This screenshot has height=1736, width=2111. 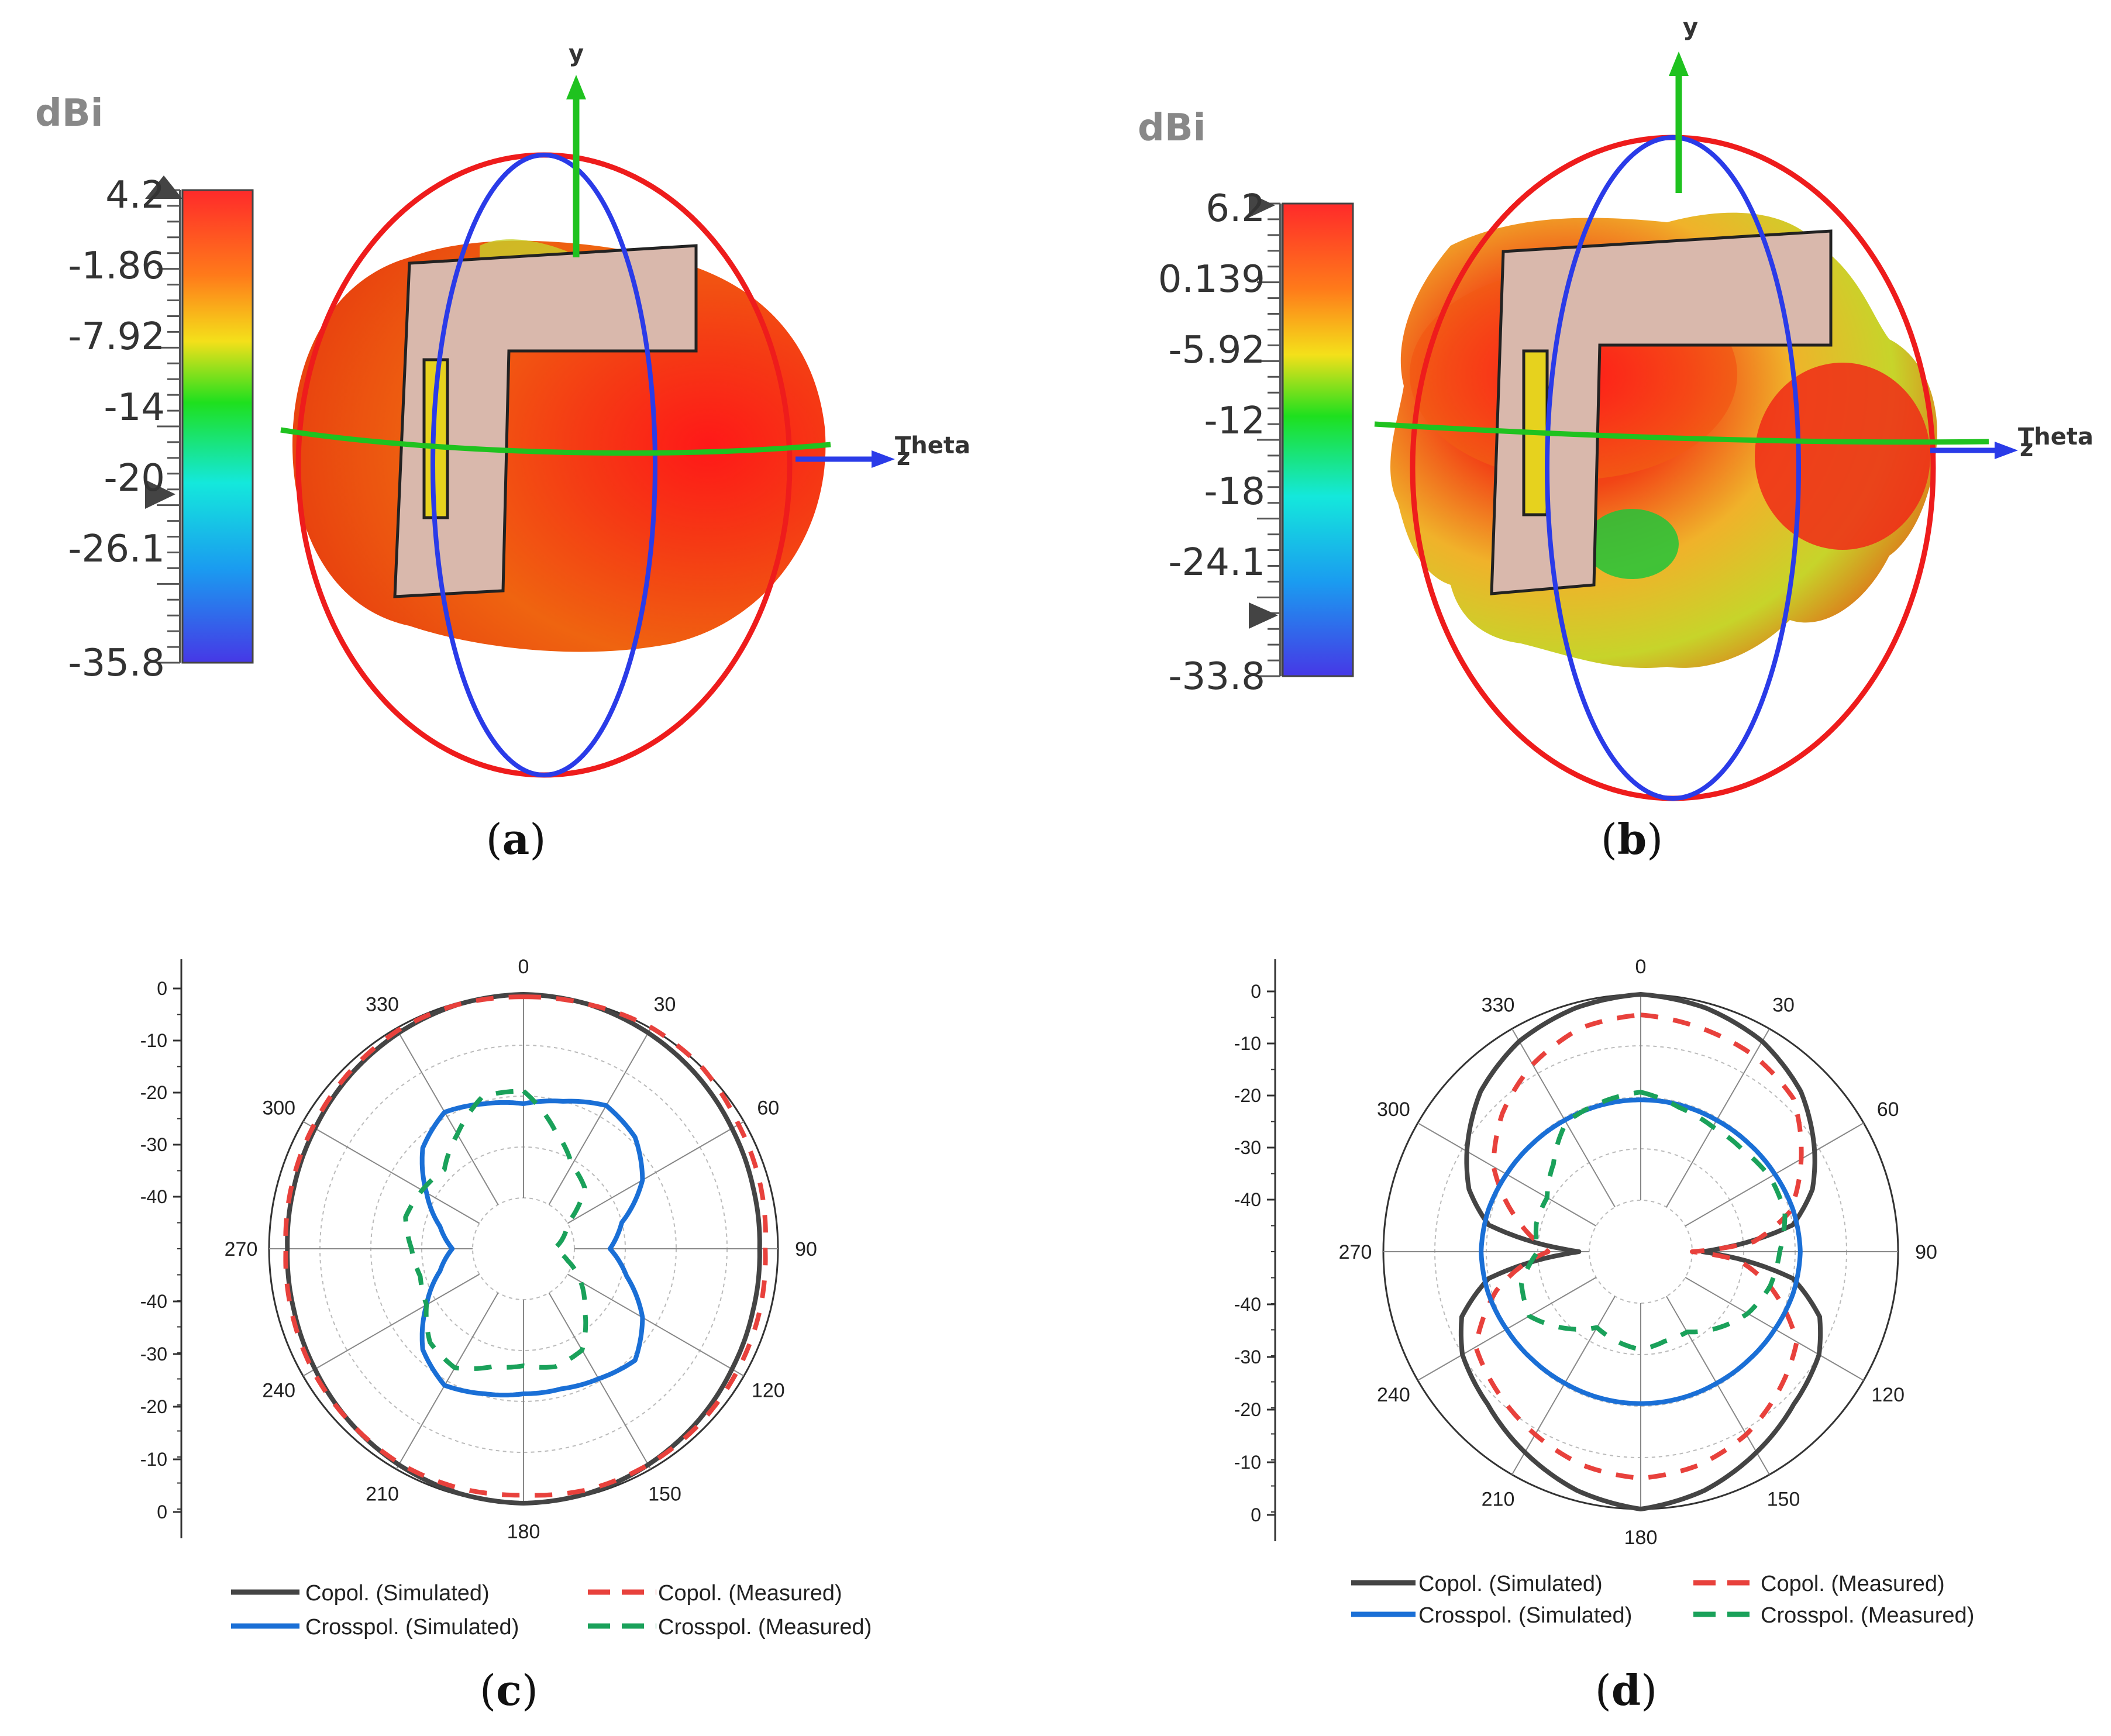 What do you see at coordinates (1632, 839) in the screenshot?
I see `panel-label-b: (b)` at bounding box center [1632, 839].